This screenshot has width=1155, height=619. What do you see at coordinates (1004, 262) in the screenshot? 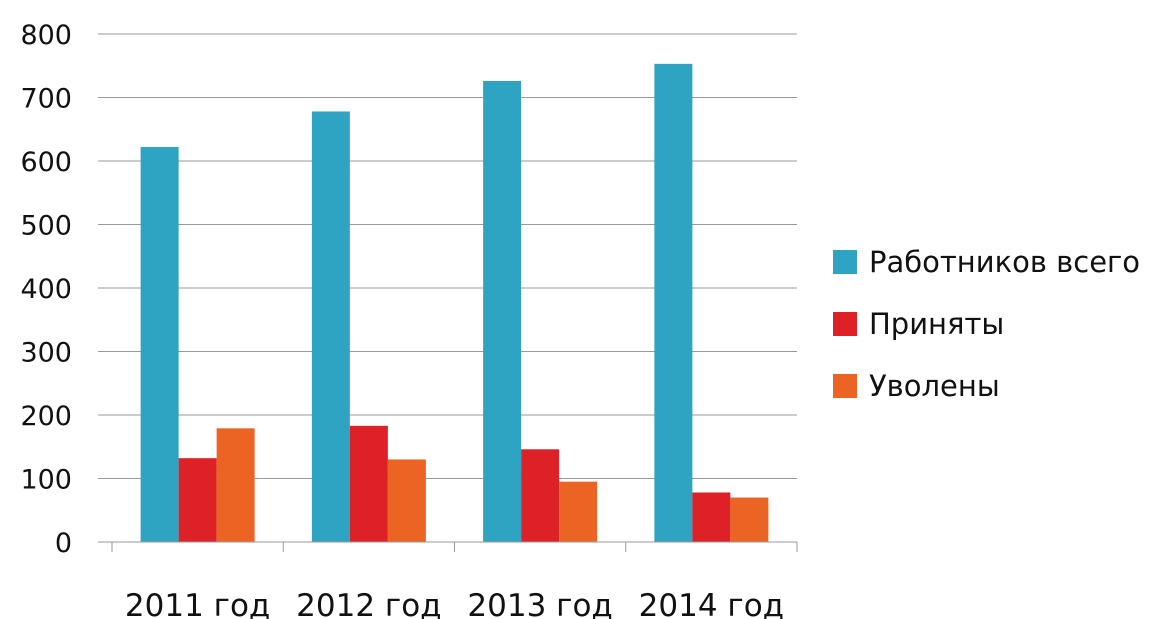
I see `legend-label: Работников всего` at bounding box center [1004, 262].